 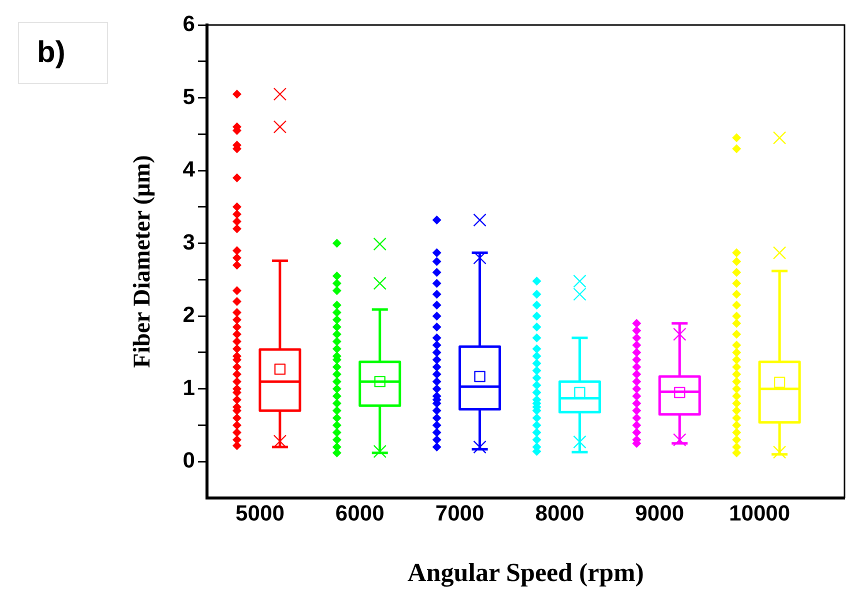 I want to click on y-tick-label: 6, so click(x=188, y=23).